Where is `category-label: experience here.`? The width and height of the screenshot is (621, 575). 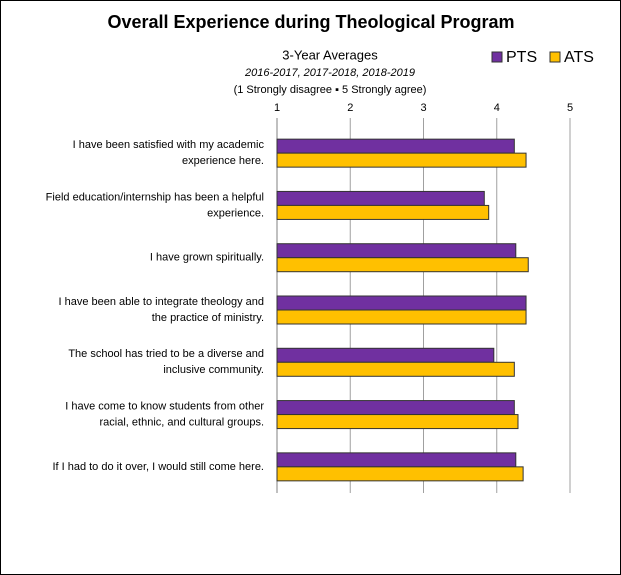 category-label: experience here. is located at coordinates (223, 161).